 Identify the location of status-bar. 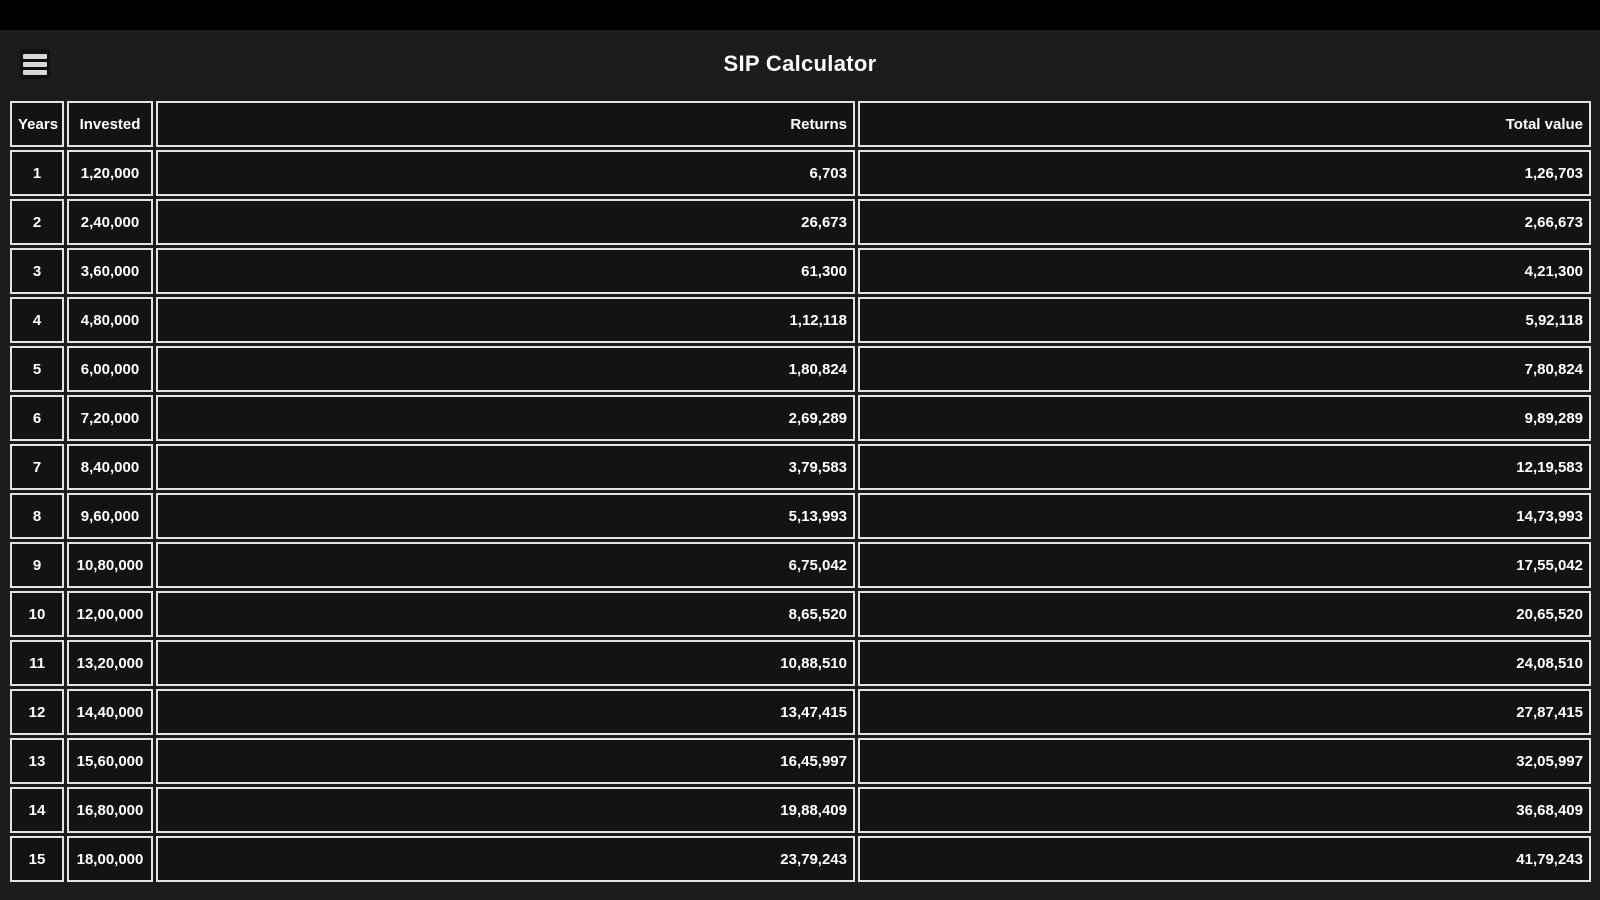
(800, 15).